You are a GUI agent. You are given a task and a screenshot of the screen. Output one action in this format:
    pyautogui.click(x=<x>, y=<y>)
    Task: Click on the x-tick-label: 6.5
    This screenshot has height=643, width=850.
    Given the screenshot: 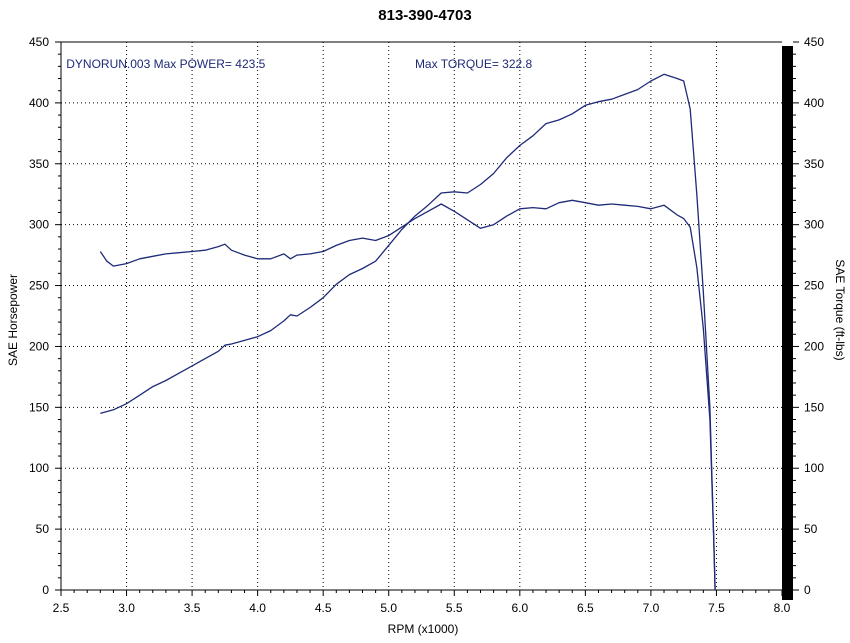 What is the action you would take?
    pyautogui.click(x=585, y=608)
    